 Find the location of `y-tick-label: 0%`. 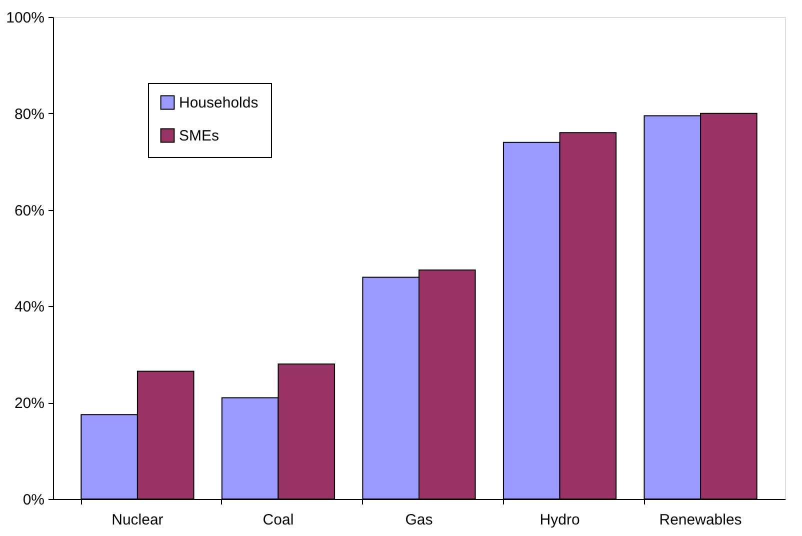

y-tick-label: 0% is located at coordinates (33, 500).